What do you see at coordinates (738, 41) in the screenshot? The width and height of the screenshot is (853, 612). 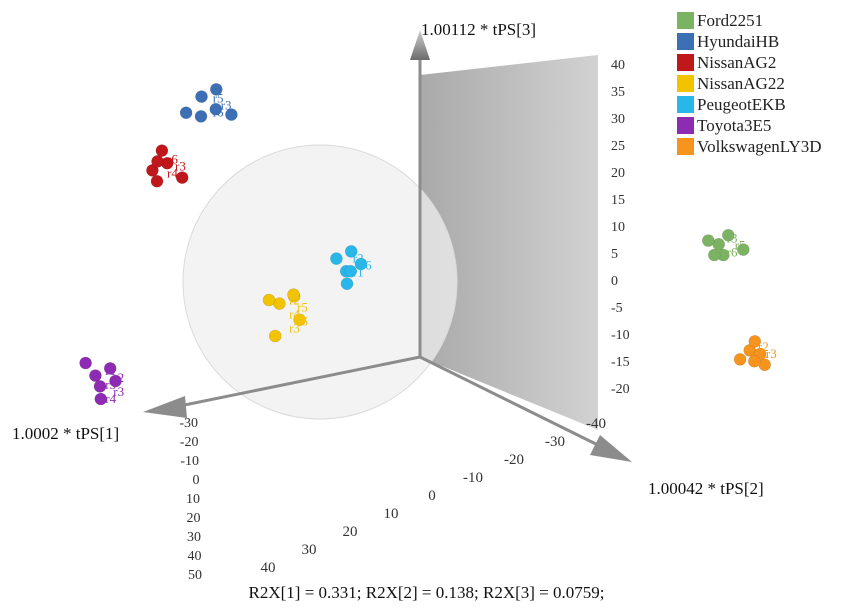 I see `legend-label: HyundaiHB` at bounding box center [738, 41].